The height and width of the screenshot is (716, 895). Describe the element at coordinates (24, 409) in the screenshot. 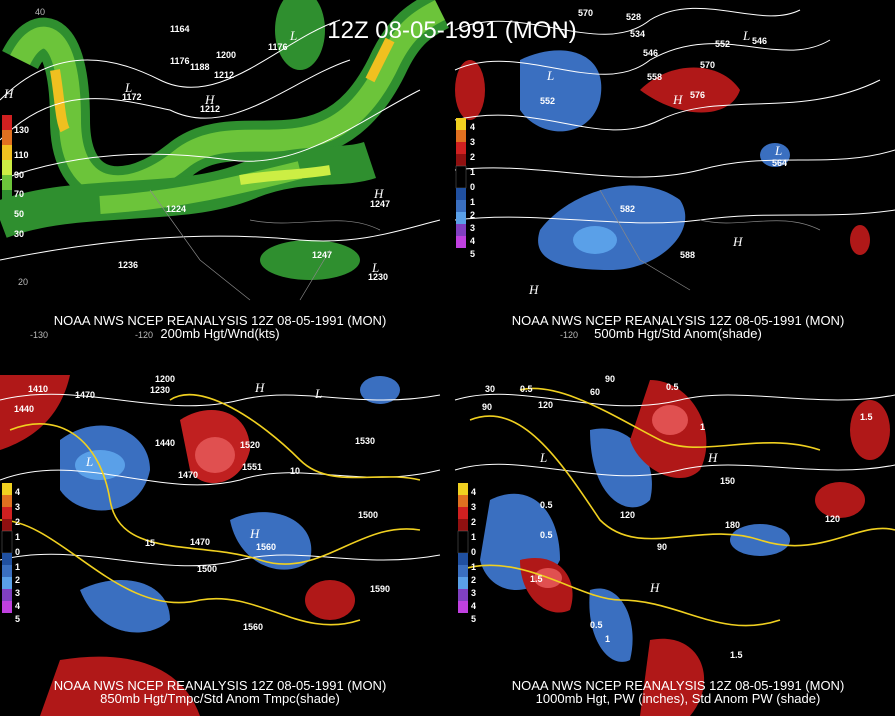

I see `contour-label: 1440` at that location.